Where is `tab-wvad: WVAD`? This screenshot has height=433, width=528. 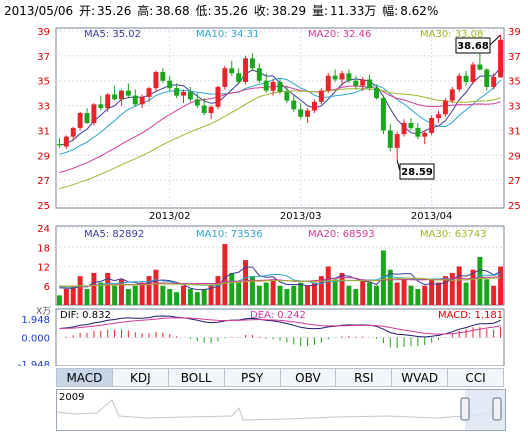
tab-wvad: WVAD is located at coordinates (420, 377).